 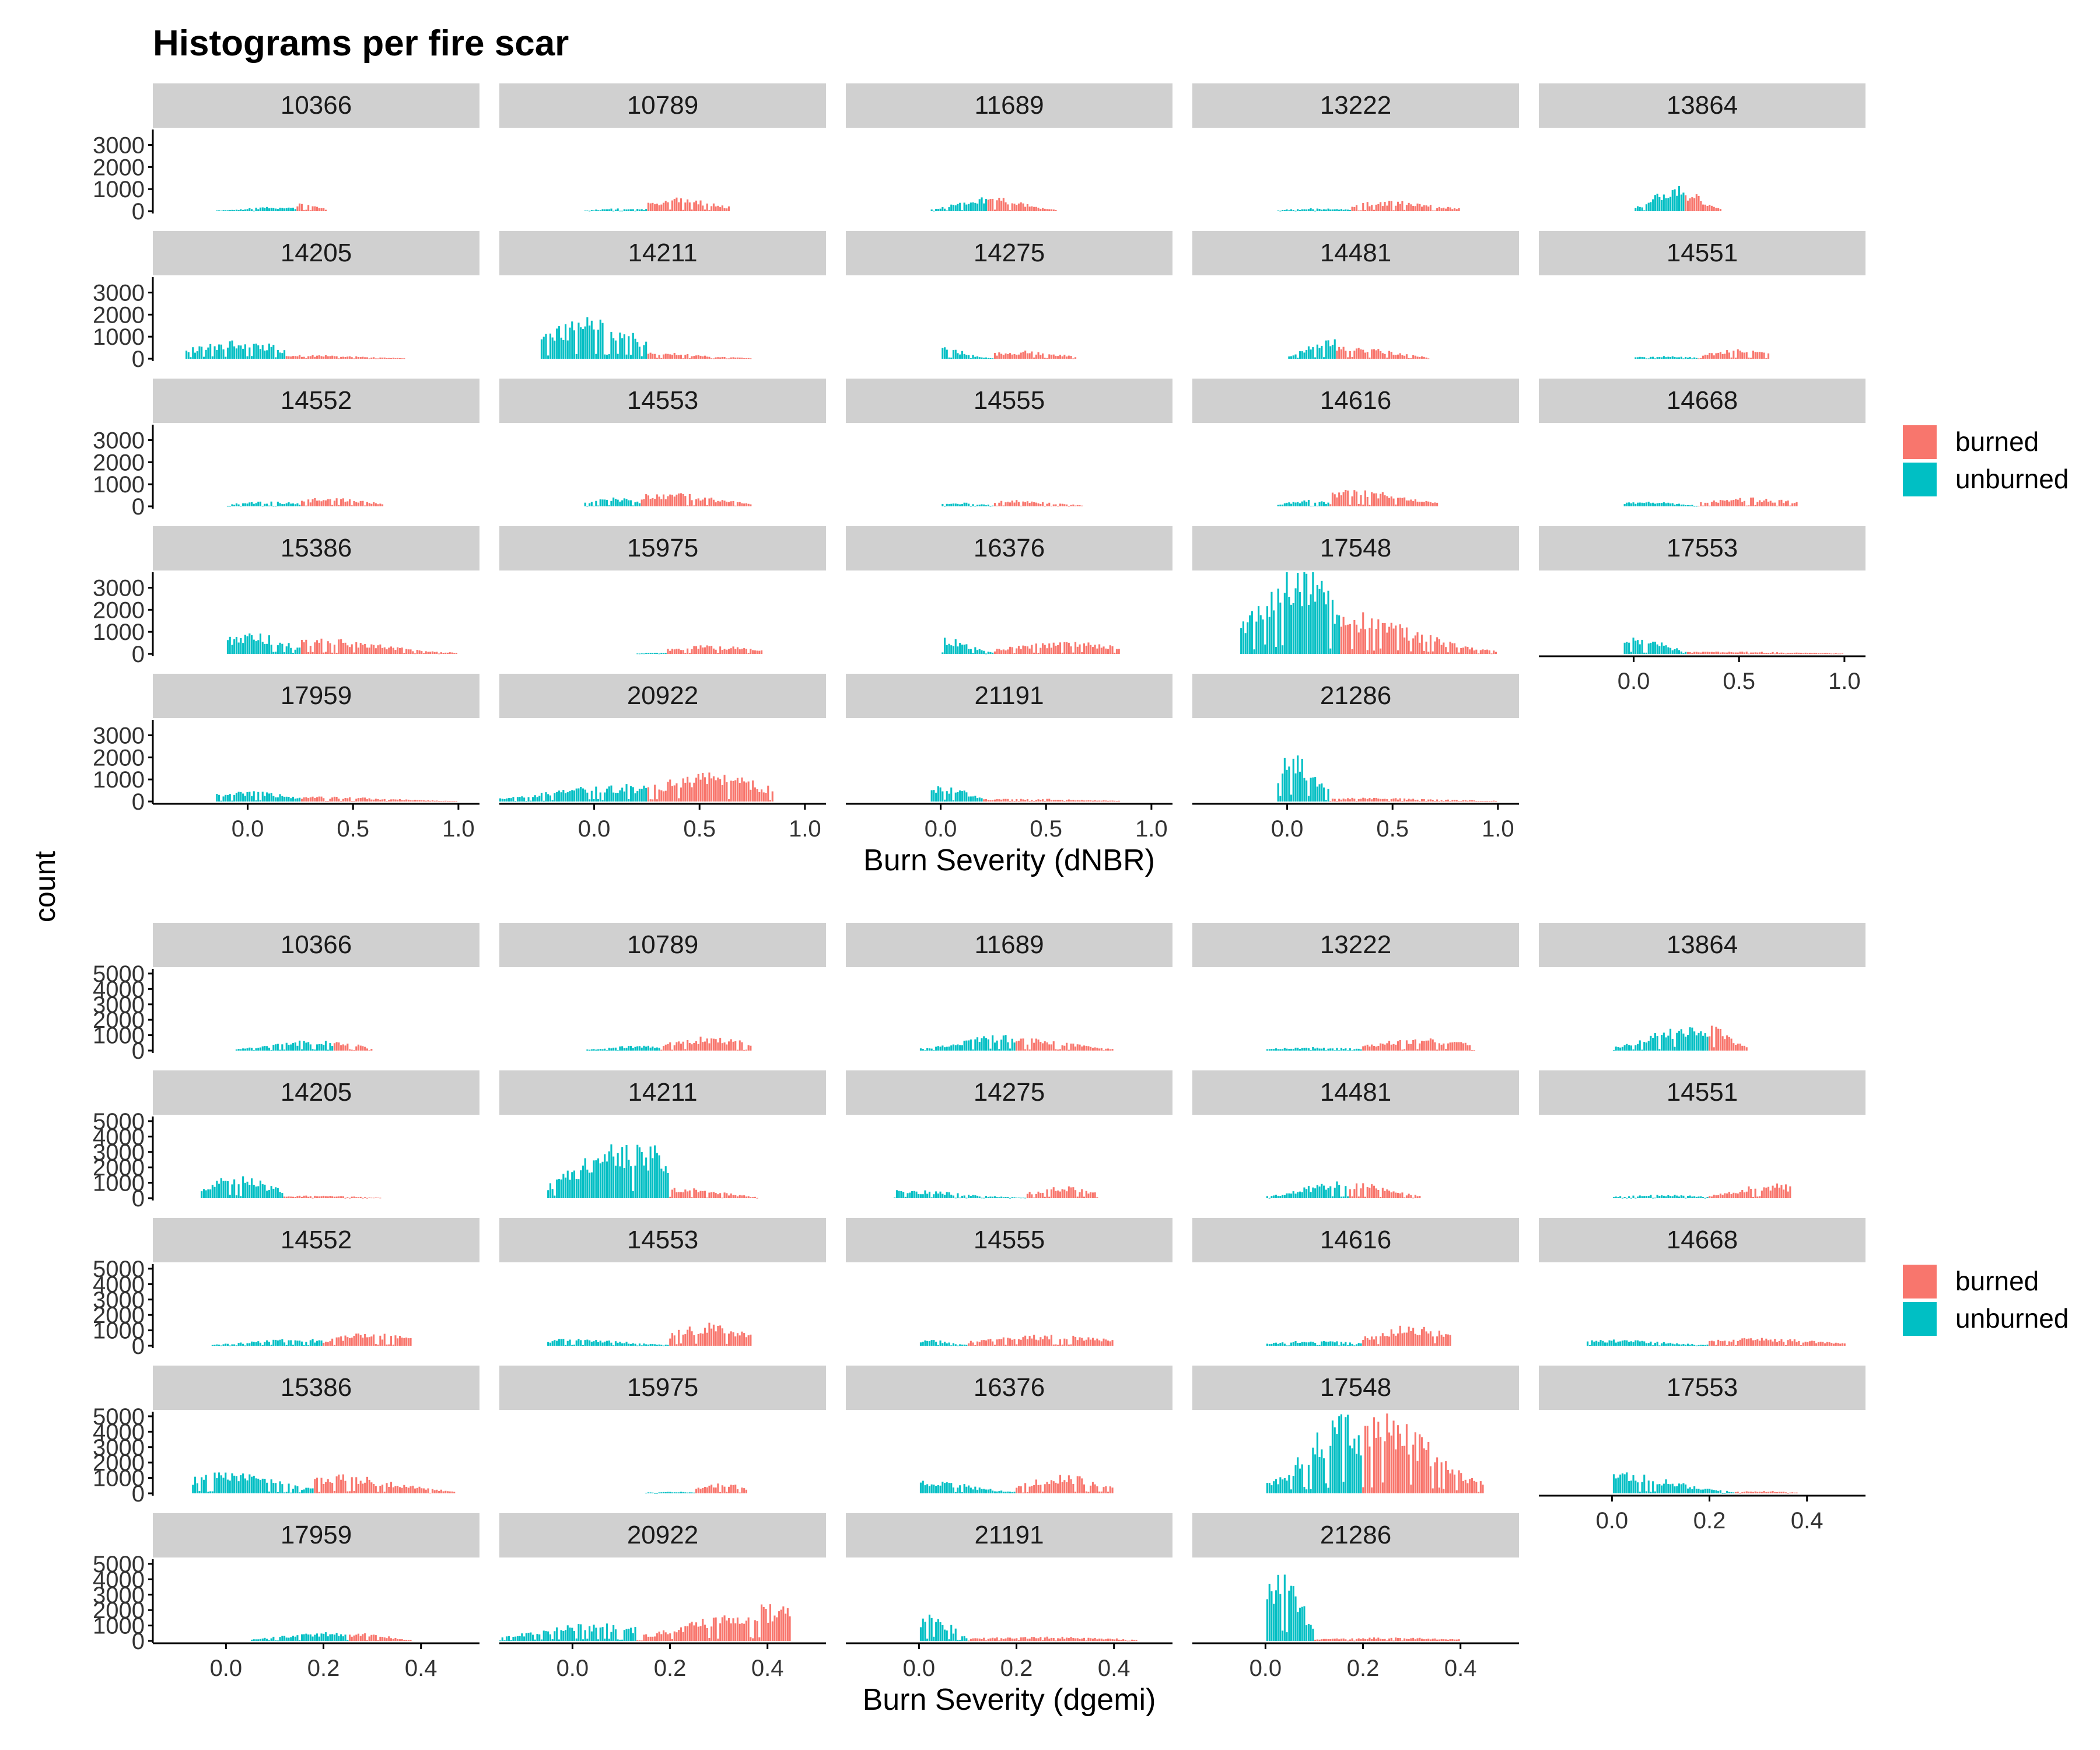 What do you see at coordinates (119, 1463) in the screenshot?
I see `y-tick-label: 2000` at bounding box center [119, 1463].